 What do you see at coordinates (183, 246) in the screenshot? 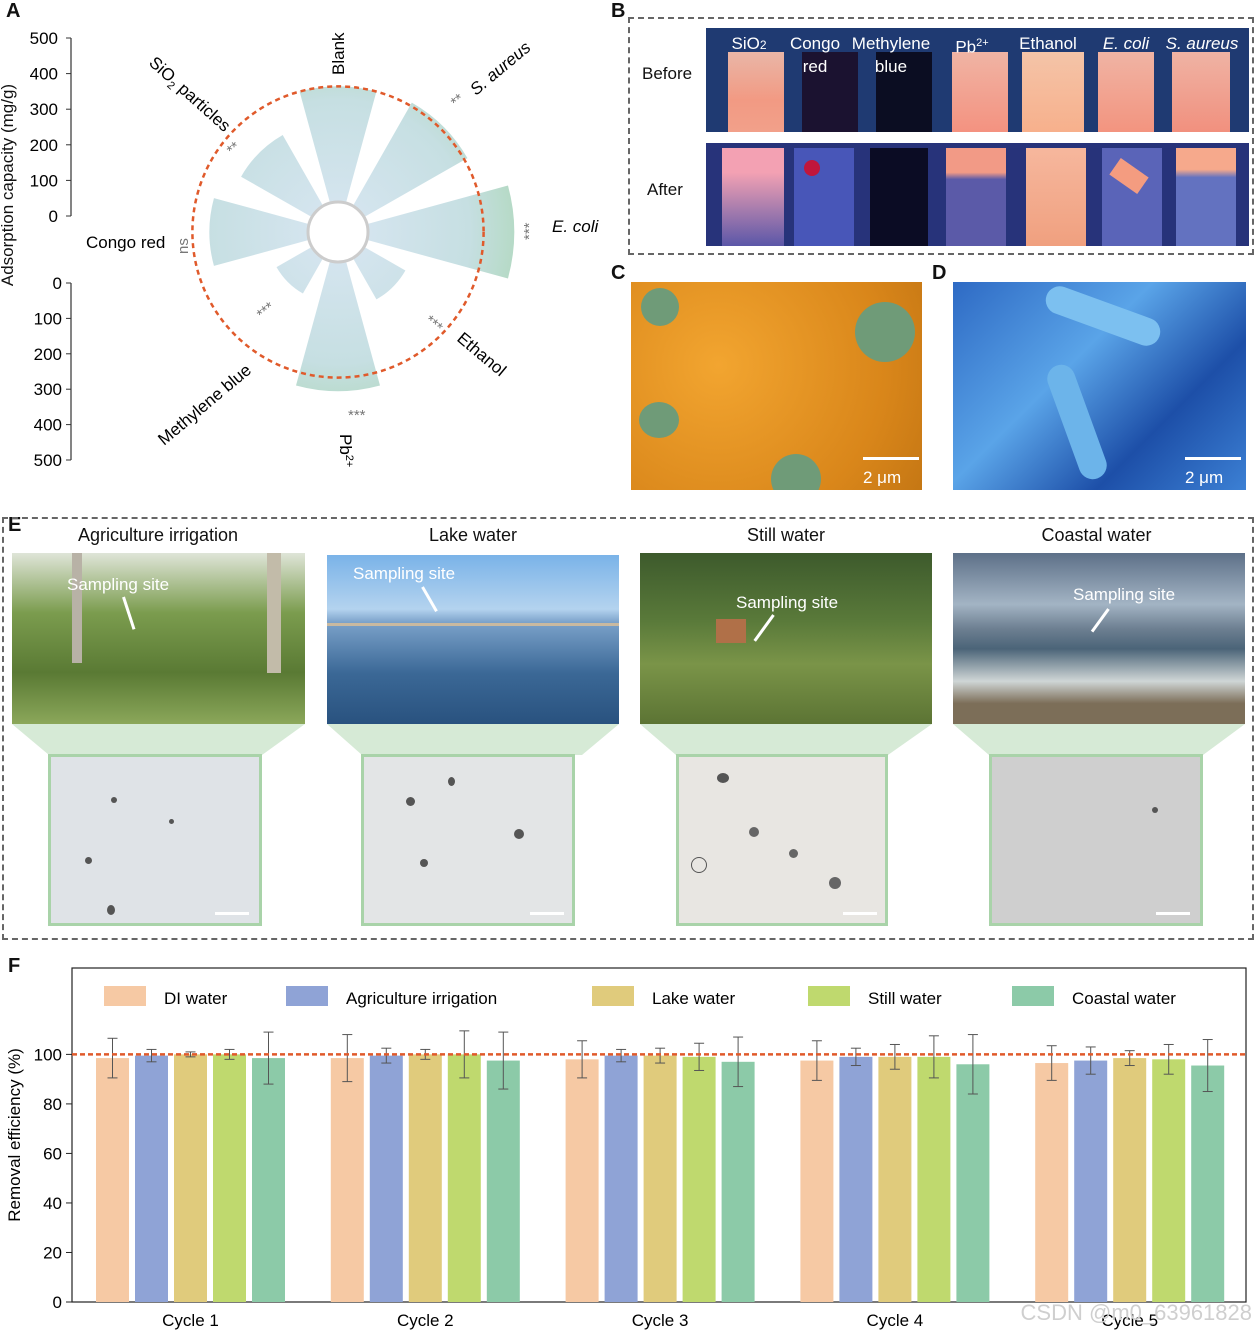
I see `significance-mark: ns` at bounding box center [183, 246].